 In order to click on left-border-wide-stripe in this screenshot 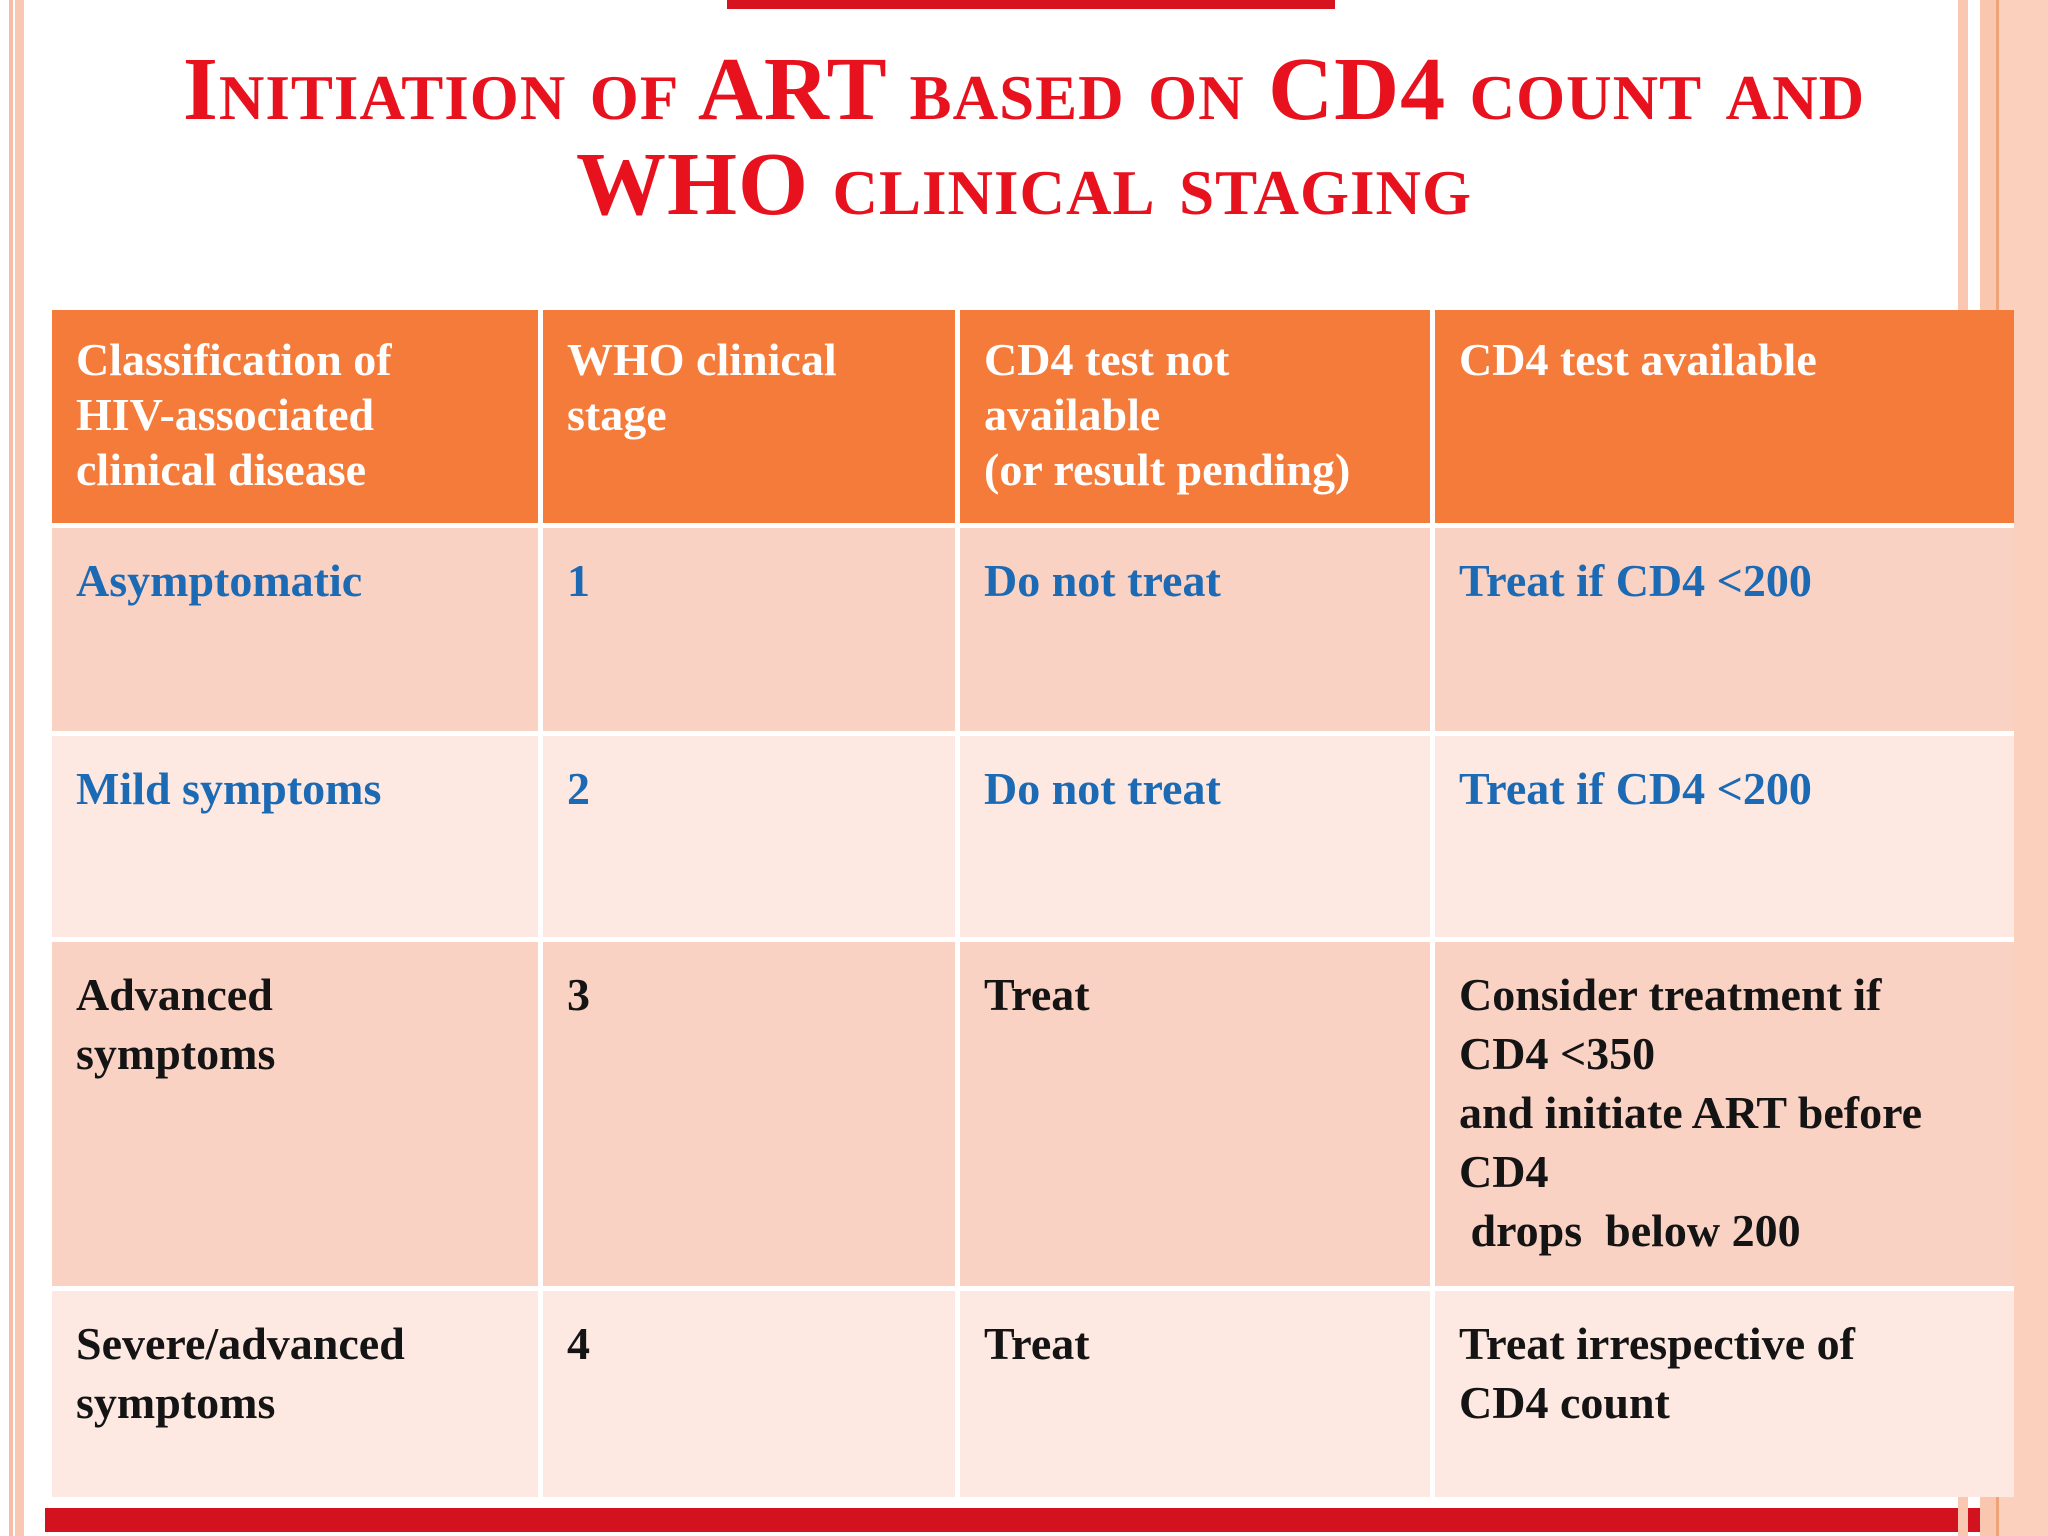, I will do `click(19, 768)`.